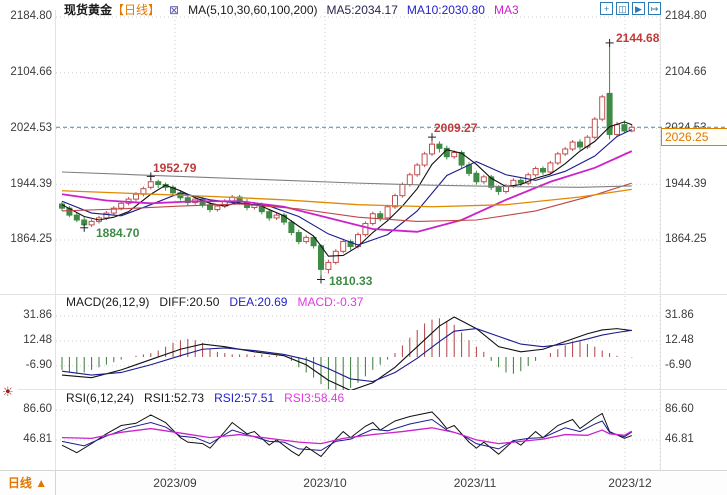  I want to click on rsi-axis-right-tick: 46.81, so click(679, 439).